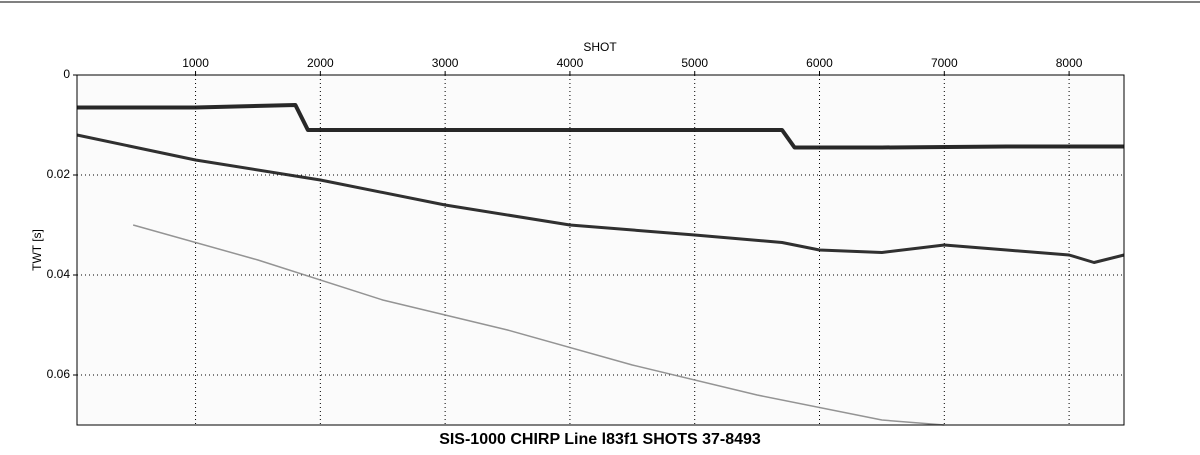 The width and height of the screenshot is (1200, 455). What do you see at coordinates (66, 74) in the screenshot?
I see `y-tick-label: 0` at bounding box center [66, 74].